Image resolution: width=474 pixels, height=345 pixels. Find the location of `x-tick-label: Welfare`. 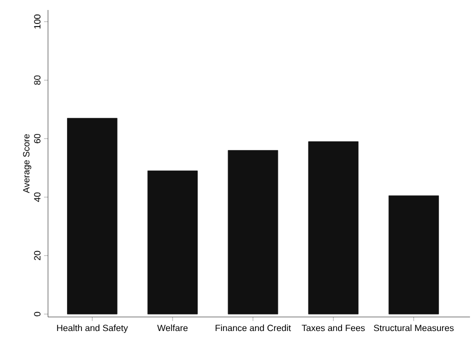

x-tick-label: Welfare is located at coordinates (172, 328).